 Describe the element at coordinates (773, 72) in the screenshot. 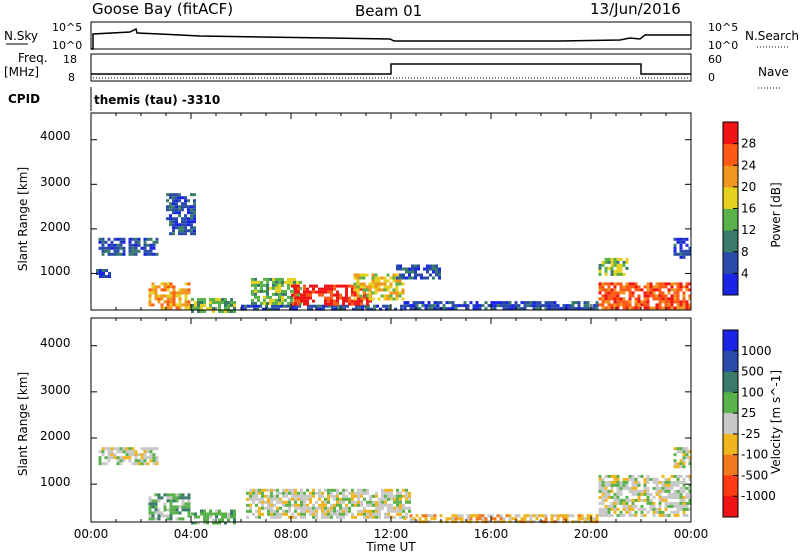

I see `nave-label: Nave` at that location.